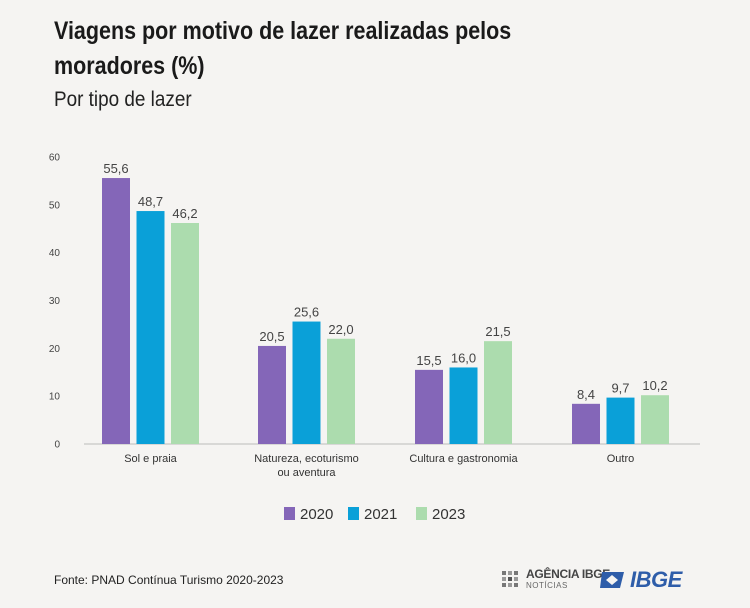 The height and width of the screenshot is (608, 750). Describe the element at coordinates (568, 574) in the screenshot. I see `agencia-name: AGÊNCIA IBGE` at that location.